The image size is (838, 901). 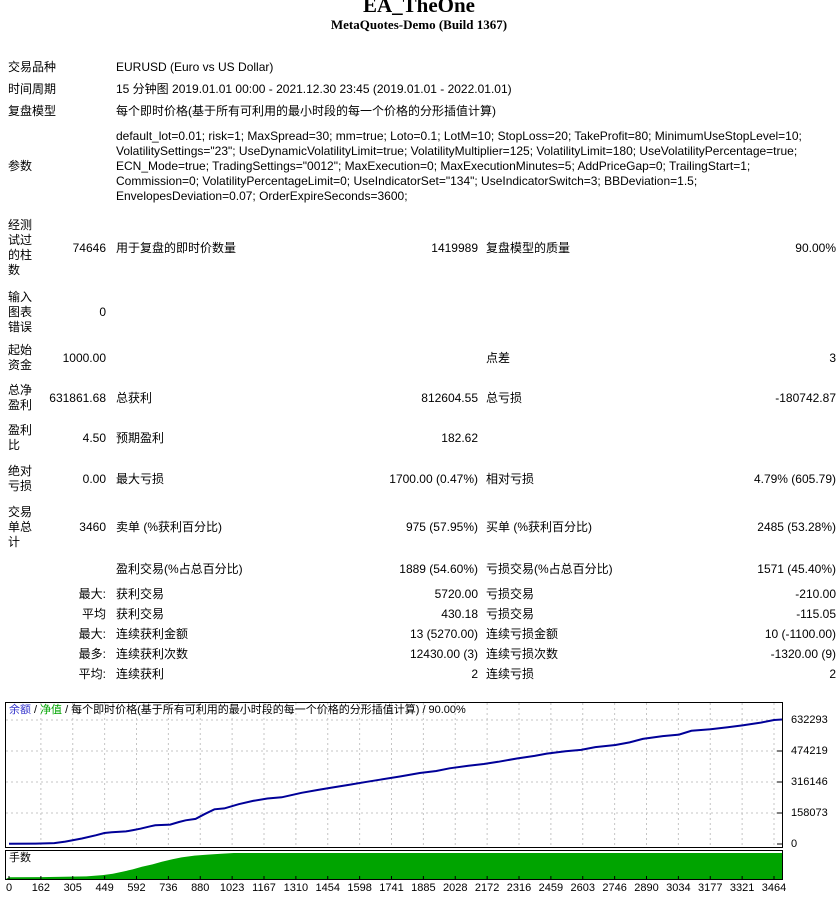 I want to click on report-value-3: -1320.00 (9), so click(x=803, y=653).